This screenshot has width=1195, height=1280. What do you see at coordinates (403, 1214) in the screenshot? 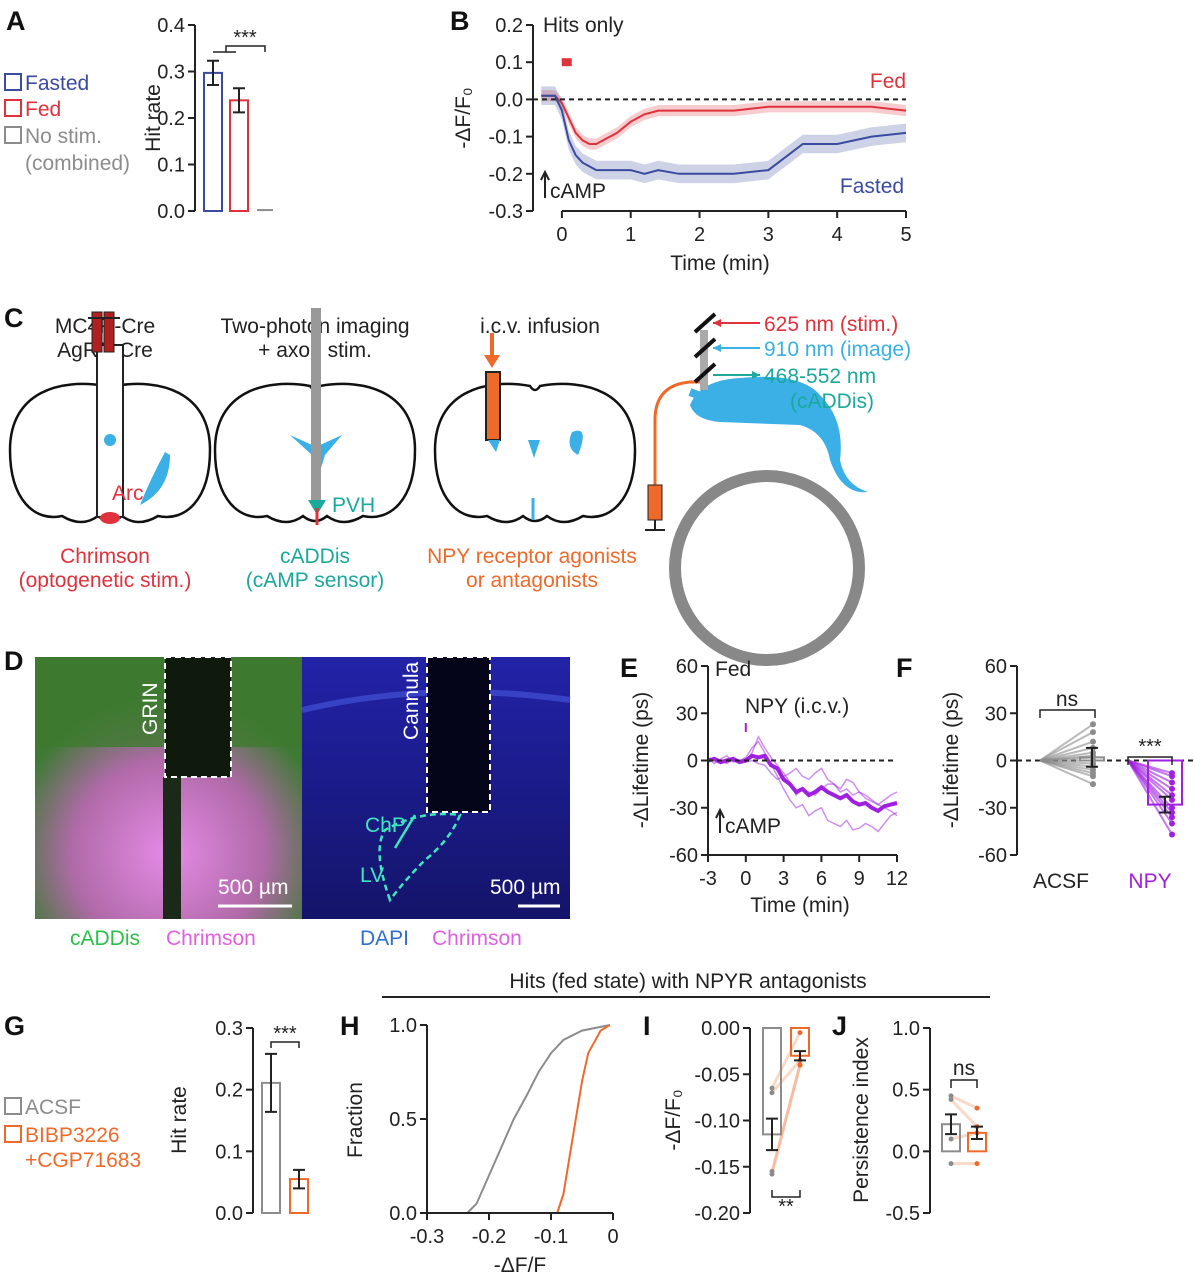
I see `h-y-tick-label: 0.0` at bounding box center [403, 1214].